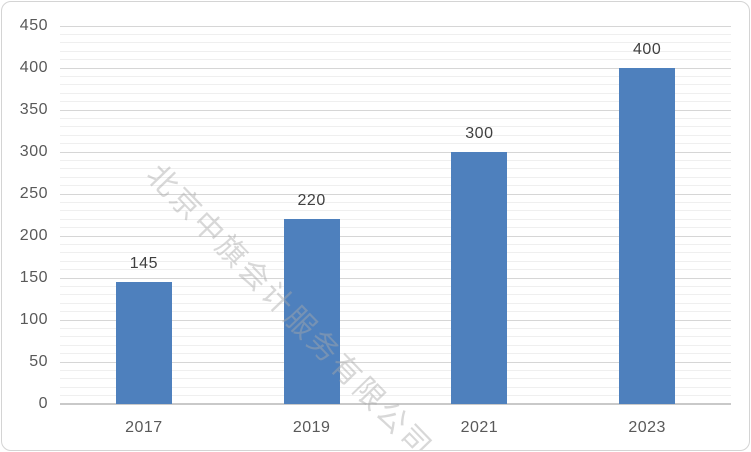  Describe the element at coordinates (43, 403) in the screenshot. I see `y-axis-tick-label: 0` at that location.